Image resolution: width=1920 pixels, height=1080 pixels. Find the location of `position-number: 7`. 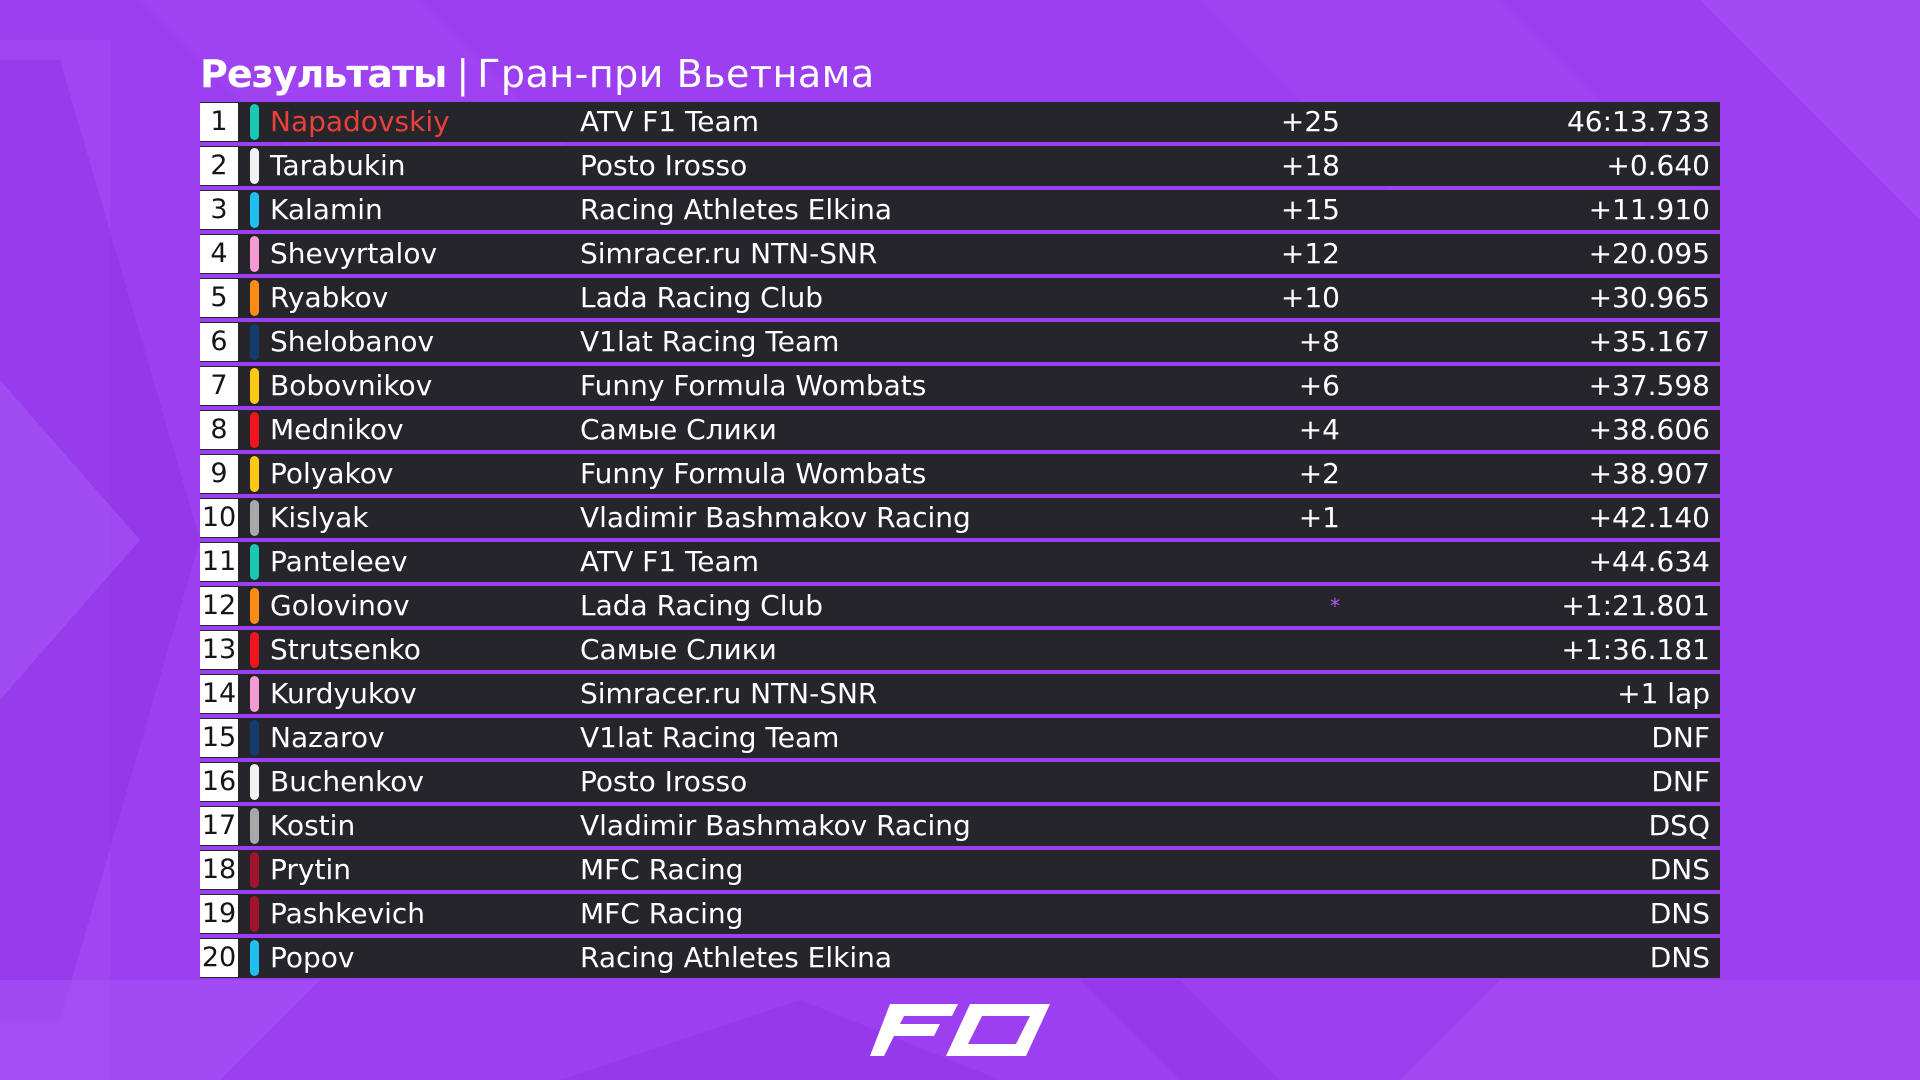

position-number: 7 is located at coordinates (219, 386).